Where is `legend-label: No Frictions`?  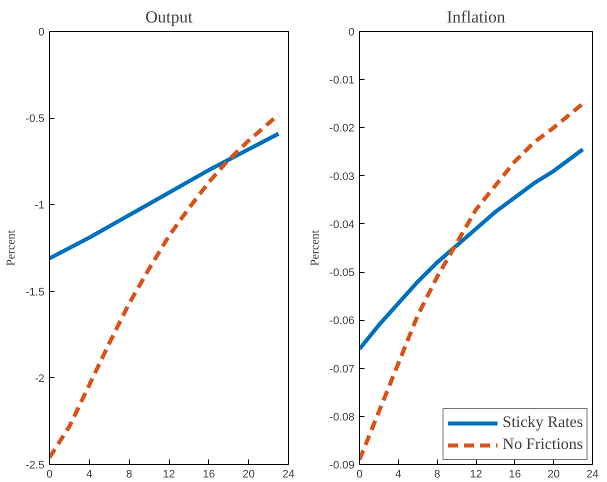 legend-label: No Frictions is located at coordinates (542, 445).